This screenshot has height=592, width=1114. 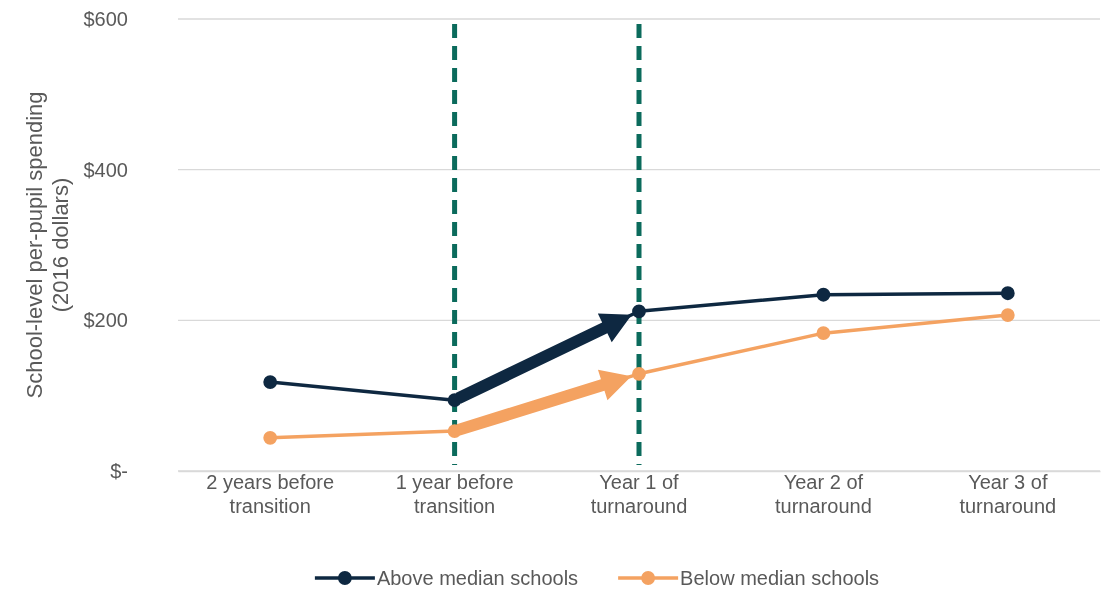 What do you see at coordinates (823, 494) in the screenshot?
I see `x-tick-label: Year 2 of turnaround` at bounding box center [823, 494].